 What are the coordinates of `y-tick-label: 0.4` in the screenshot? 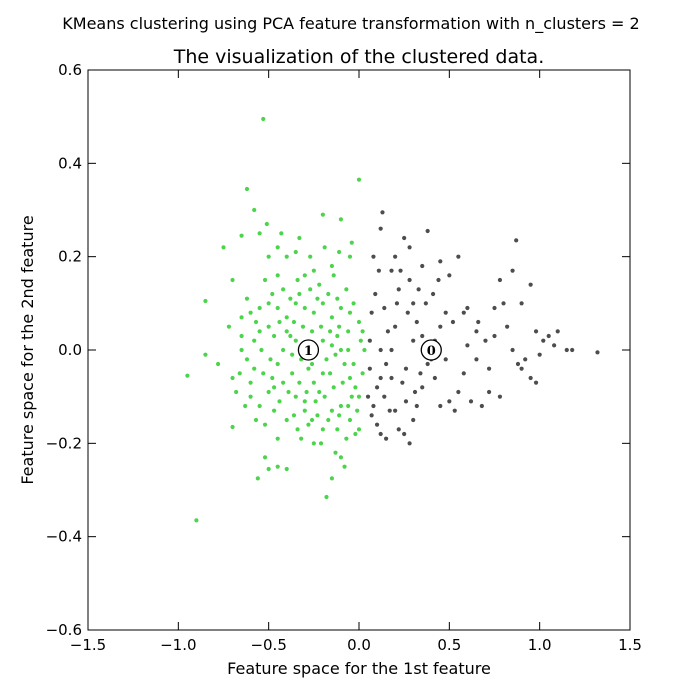 It's located at (70, 163).